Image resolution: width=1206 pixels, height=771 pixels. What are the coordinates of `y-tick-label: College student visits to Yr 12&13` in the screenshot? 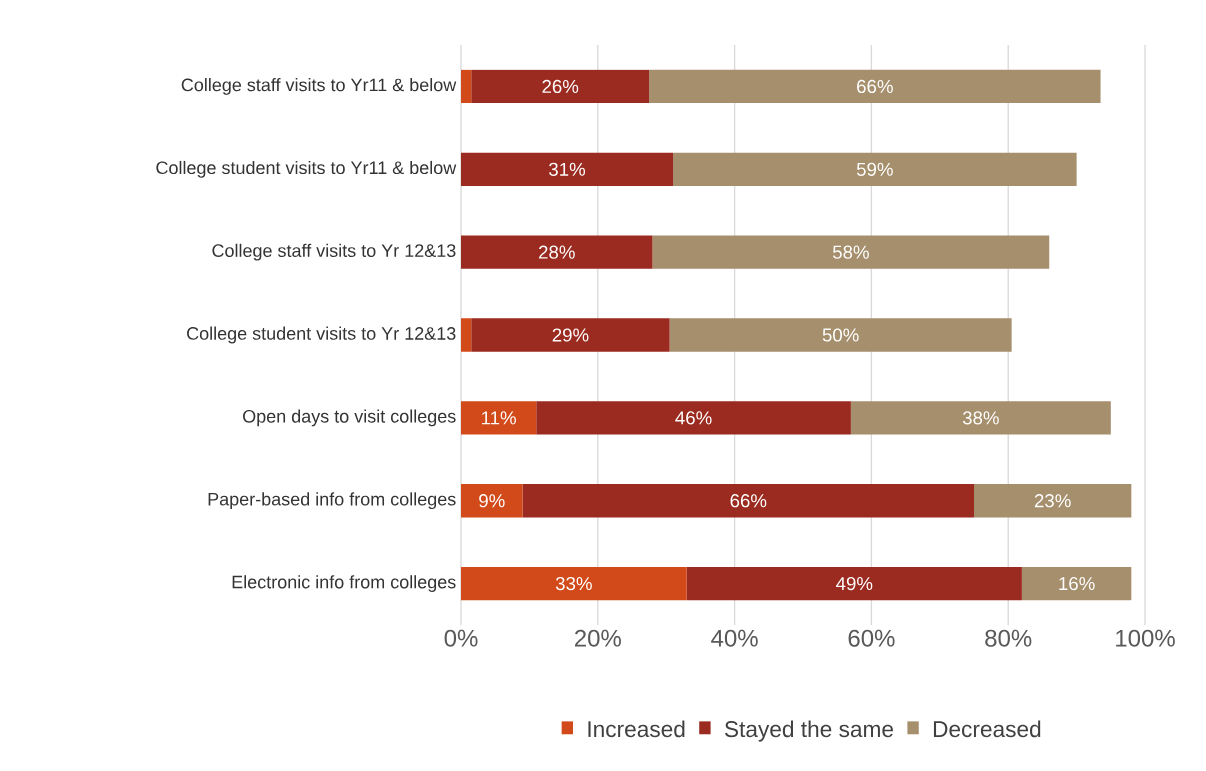 It's located at (321, 335).